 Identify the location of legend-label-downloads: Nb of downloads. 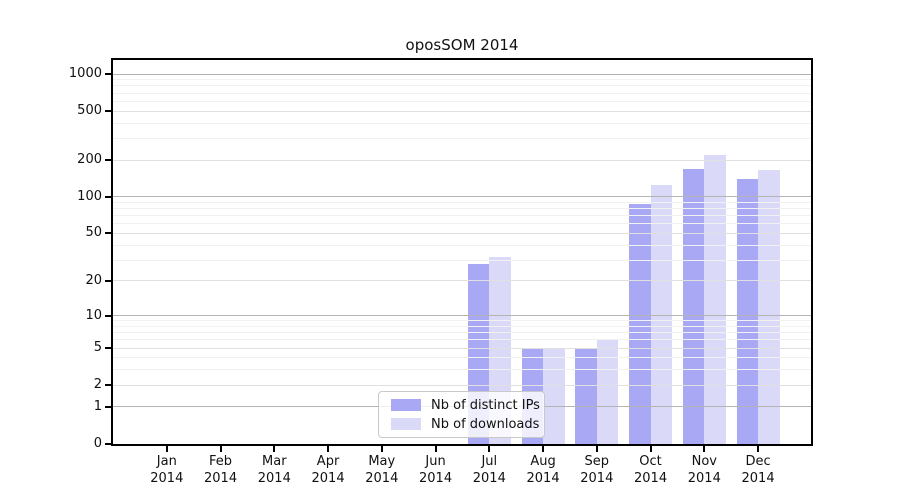
(485, 424).